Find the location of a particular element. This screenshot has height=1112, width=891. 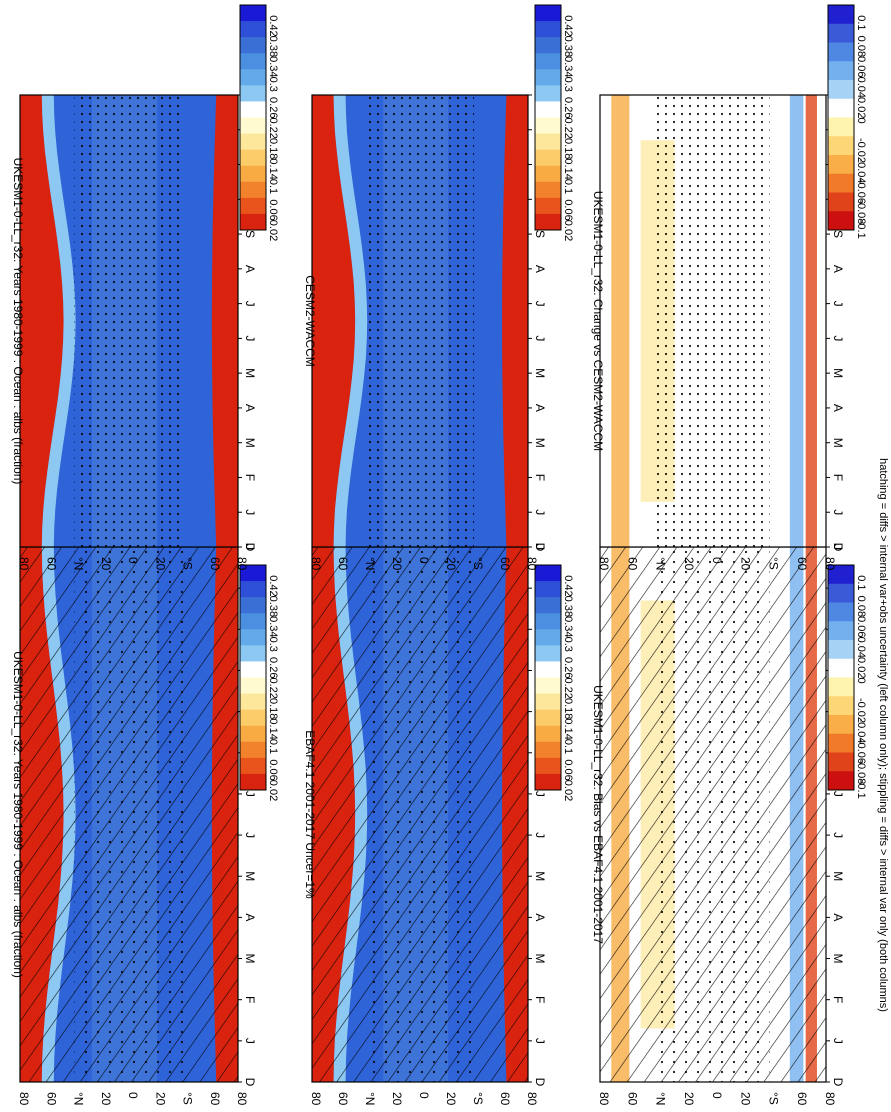

colorbar-tick-label: 0.04 is located at coordinates (861, 647).